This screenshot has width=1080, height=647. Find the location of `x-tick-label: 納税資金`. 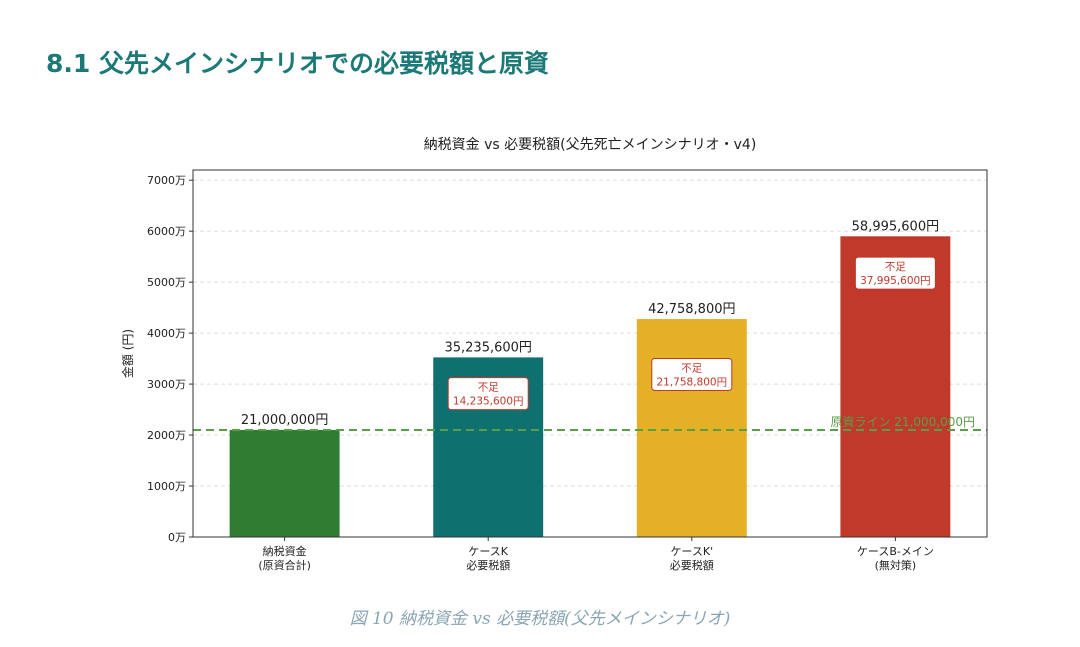

x-tick-label: 納税資金 is located at coordinates (285, 551).